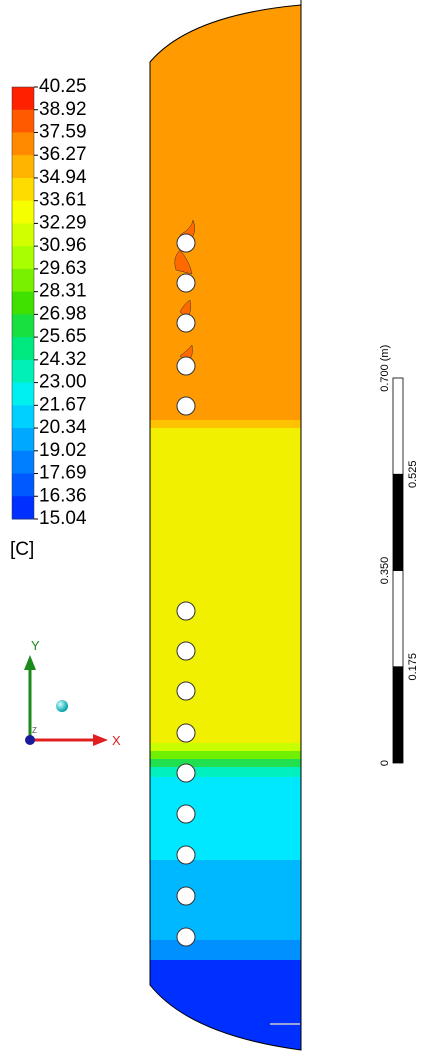  Describe the element at coordinates (63, 86) in the screenshot. I see `legend-label: 40.25` at that location.